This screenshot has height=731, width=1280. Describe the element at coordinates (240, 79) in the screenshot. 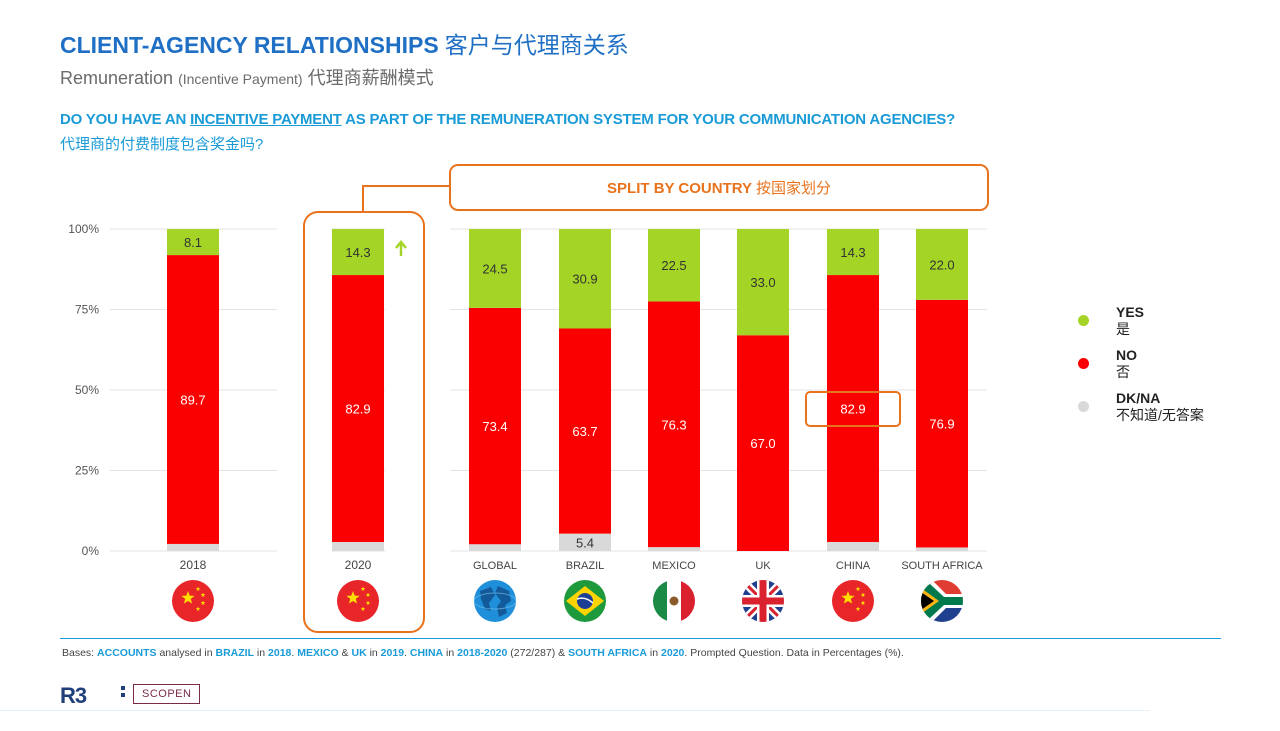

I see `subtitle-paren: (Incentive Payment)` at that location.